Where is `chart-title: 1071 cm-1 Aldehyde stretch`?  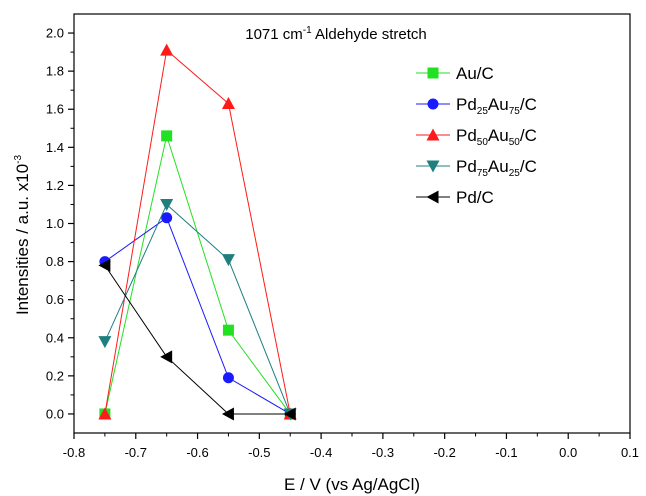 chart-title: 1071 cm-1 Aldehyde stretch is located at coordinates (336, 34).